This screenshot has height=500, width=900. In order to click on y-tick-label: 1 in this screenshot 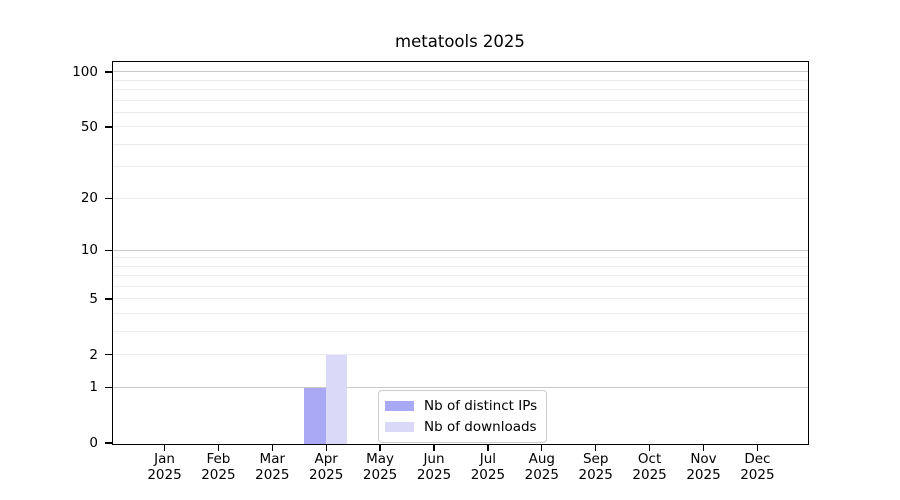, I will do `click(93, 387)`.